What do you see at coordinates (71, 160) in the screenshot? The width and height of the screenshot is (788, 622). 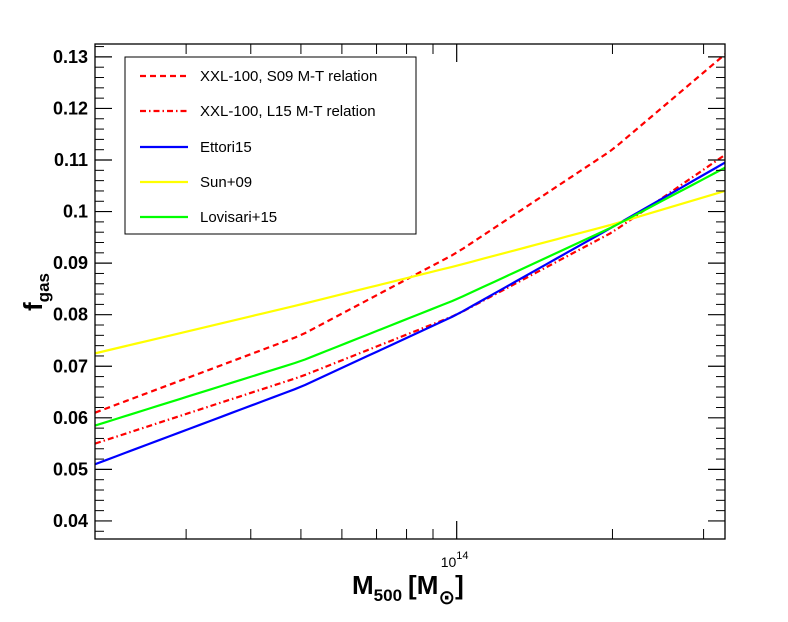 I see `y-tick-label: 0.11` at bounding box center [71, 160].